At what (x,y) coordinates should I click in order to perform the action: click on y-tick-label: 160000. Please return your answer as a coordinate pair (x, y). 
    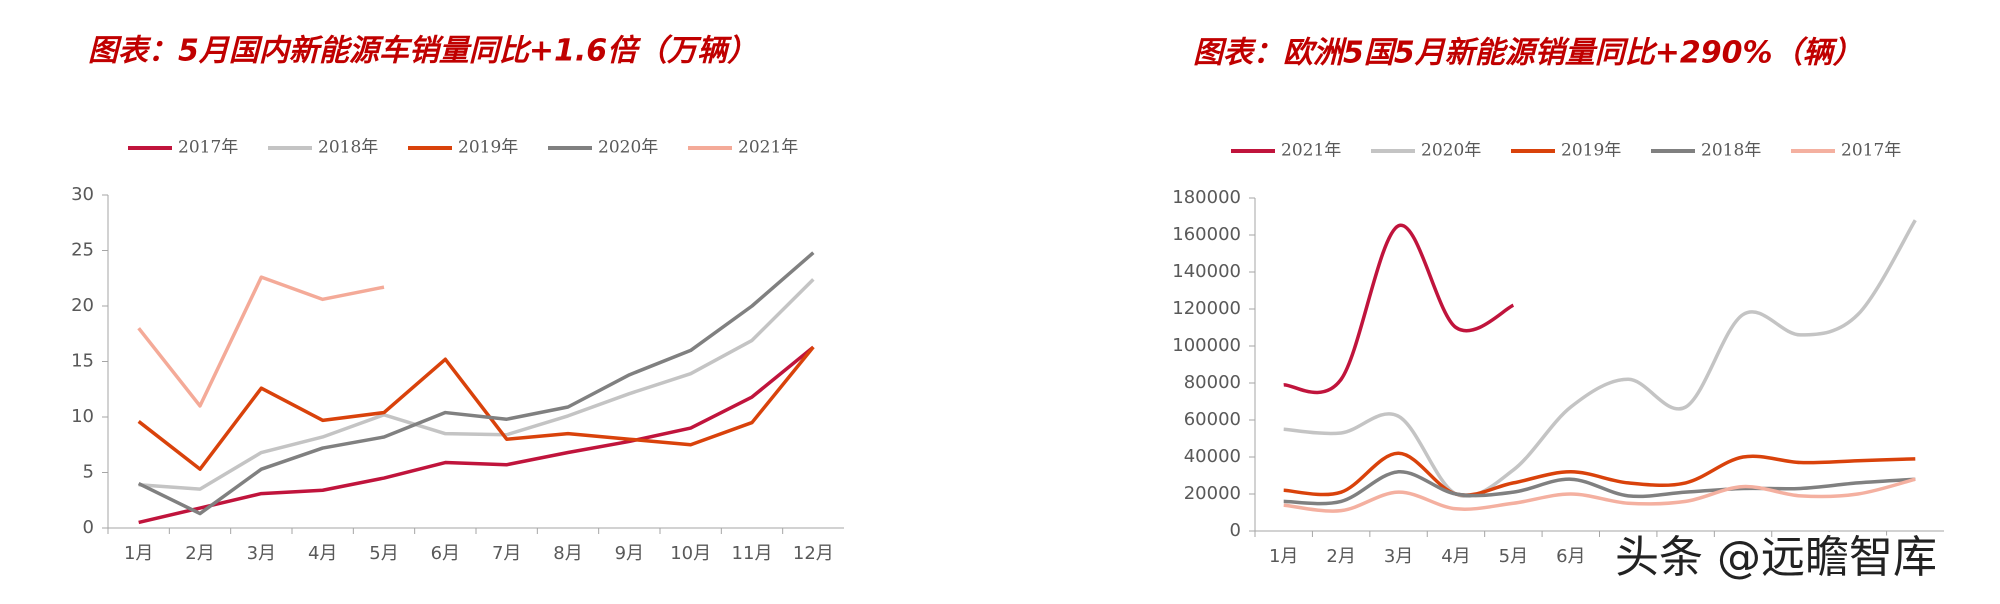
    Looking at the image, I should click on (1206, 234).